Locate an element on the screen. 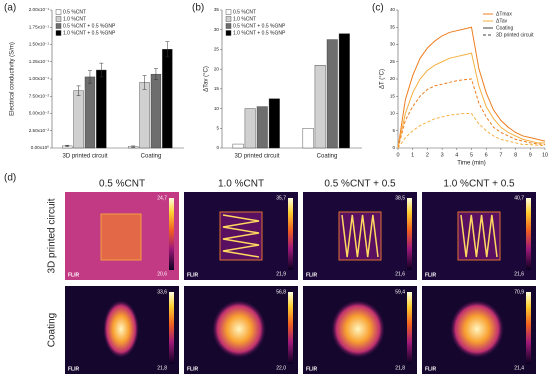 Image resolution: width=550 pixels, height=379 pixels. x-tick-label: 0 is located at coordinates (397, 155).